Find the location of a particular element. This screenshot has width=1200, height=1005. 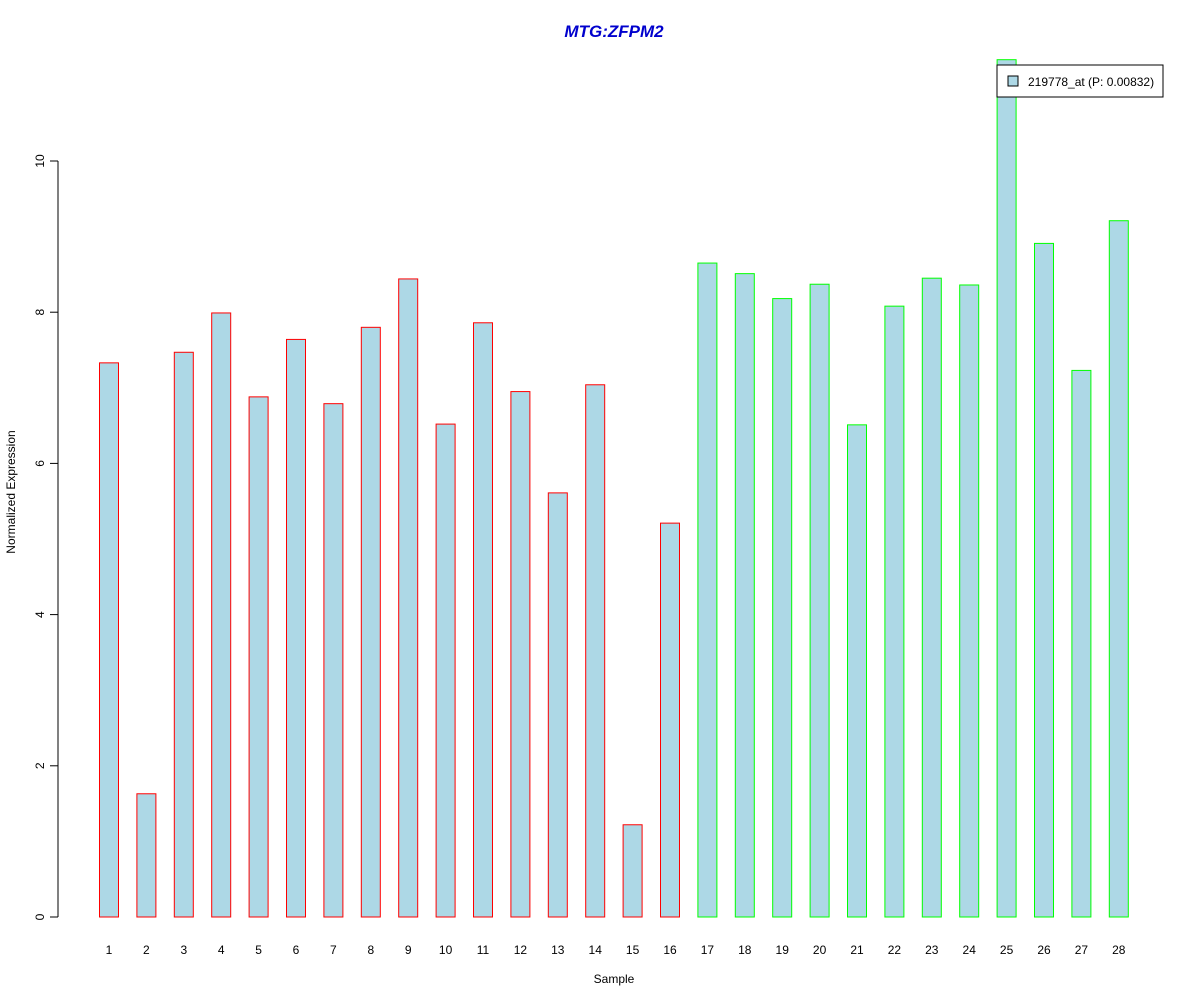

x-tick-label: 8 is located at coordinates (370, 950).